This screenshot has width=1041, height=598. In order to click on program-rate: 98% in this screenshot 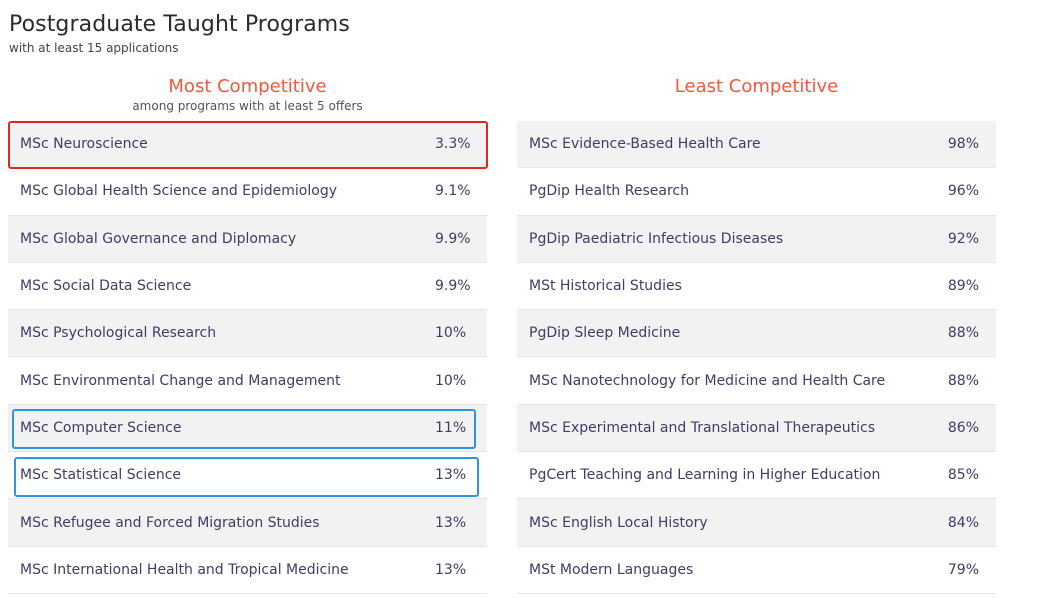, I will do `click(963, 144)`.